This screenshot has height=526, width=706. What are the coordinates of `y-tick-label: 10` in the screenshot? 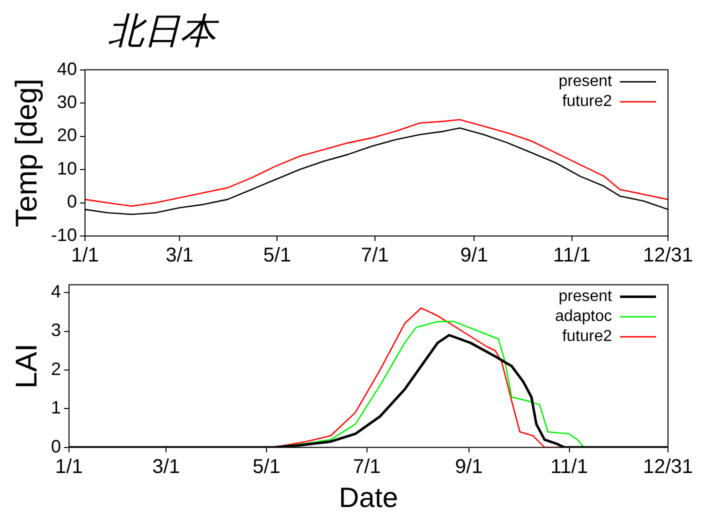 It's located at (67, 168).